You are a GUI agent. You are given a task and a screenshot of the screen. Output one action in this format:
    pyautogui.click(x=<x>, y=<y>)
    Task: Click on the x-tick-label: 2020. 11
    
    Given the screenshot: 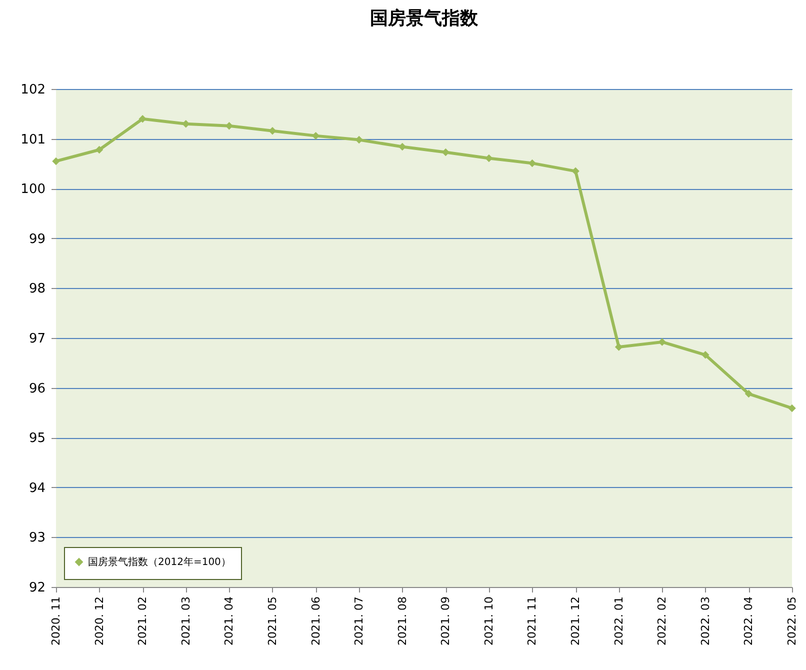 What is the action you would take?
    pyautogui.click(x=56, y=621)
    